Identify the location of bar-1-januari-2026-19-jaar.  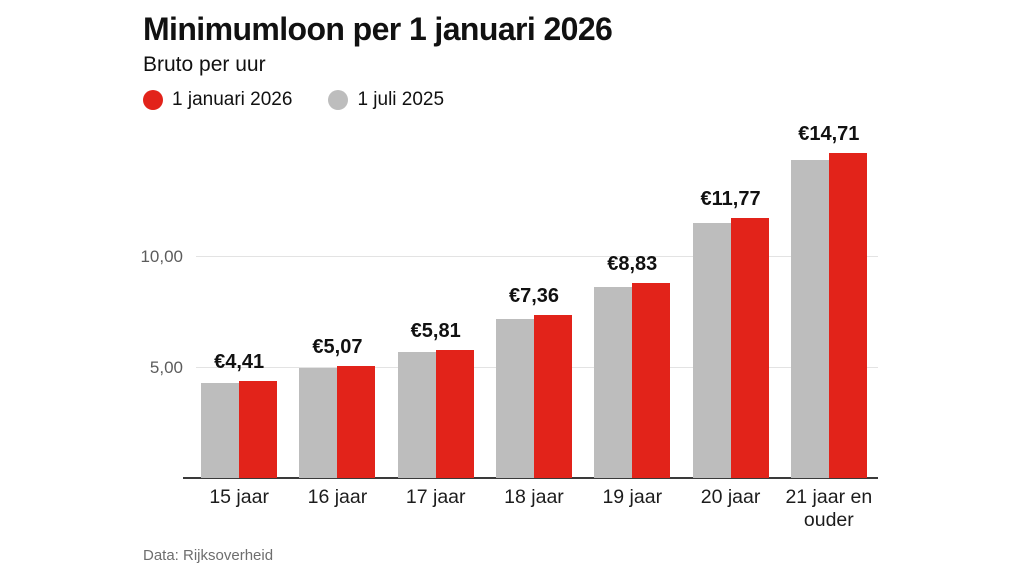
(651, 380).